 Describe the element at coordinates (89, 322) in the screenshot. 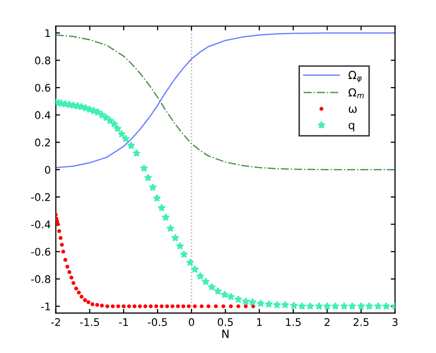

I see `x-tick-label: -1.5` at that location.